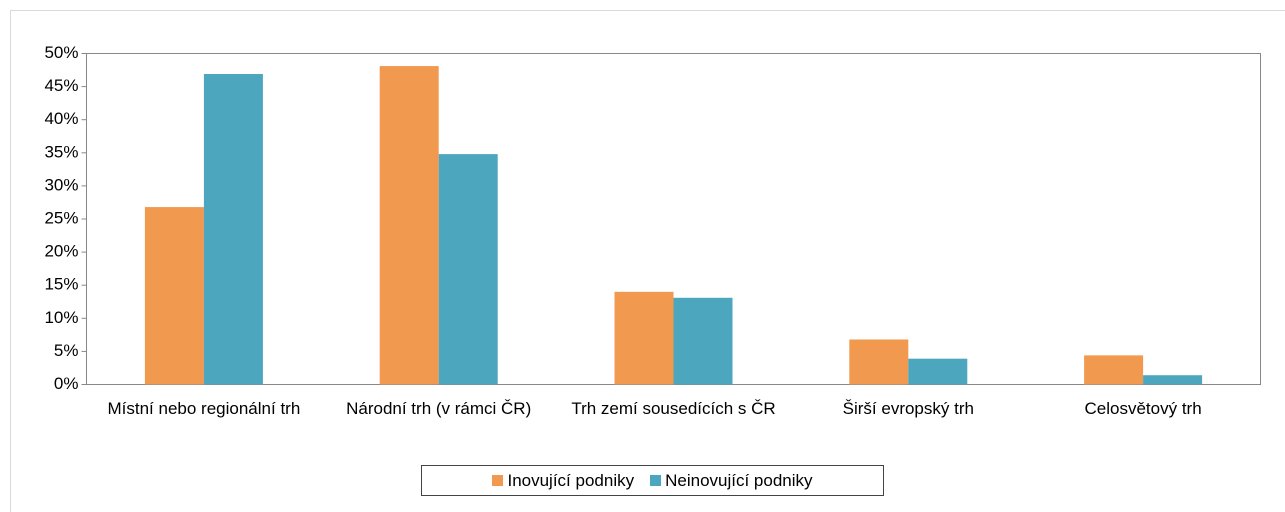 The height and width of the screenshot is (512, 1285). Describe the element at coordinates (61, 251) in the screenshot. I see `y-tick-label: 20%` at that location.